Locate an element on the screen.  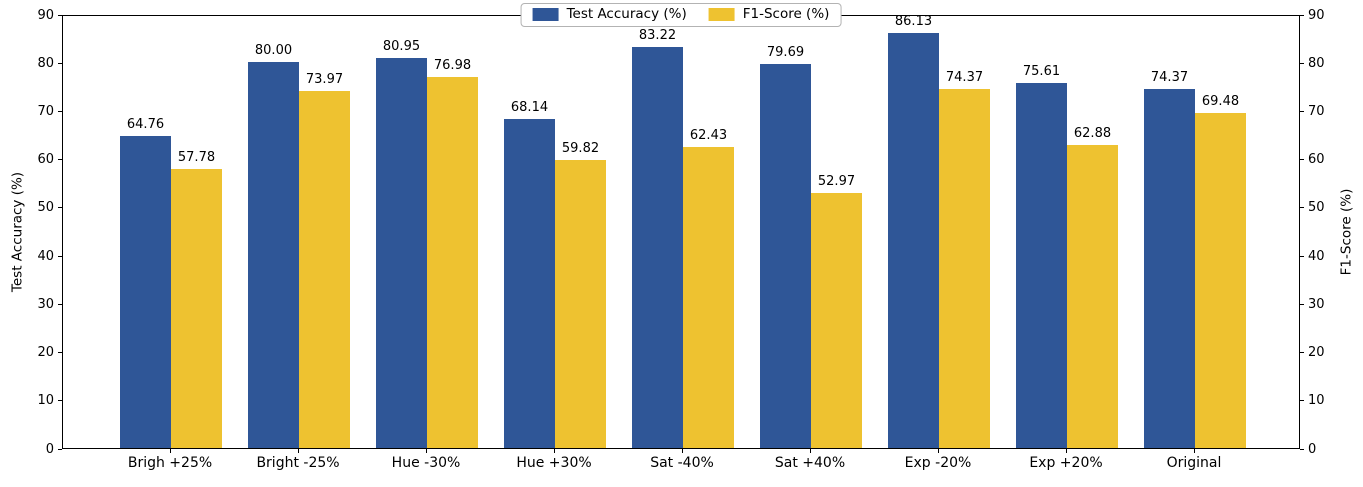
legend-item: F1-Score (%) is located at coordinates (769, 14).